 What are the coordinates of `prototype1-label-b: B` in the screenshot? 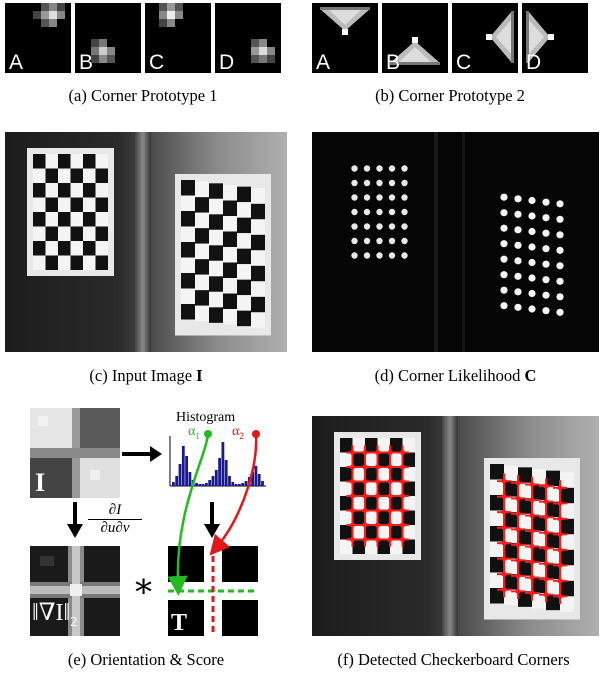 It's located at (86, 62).